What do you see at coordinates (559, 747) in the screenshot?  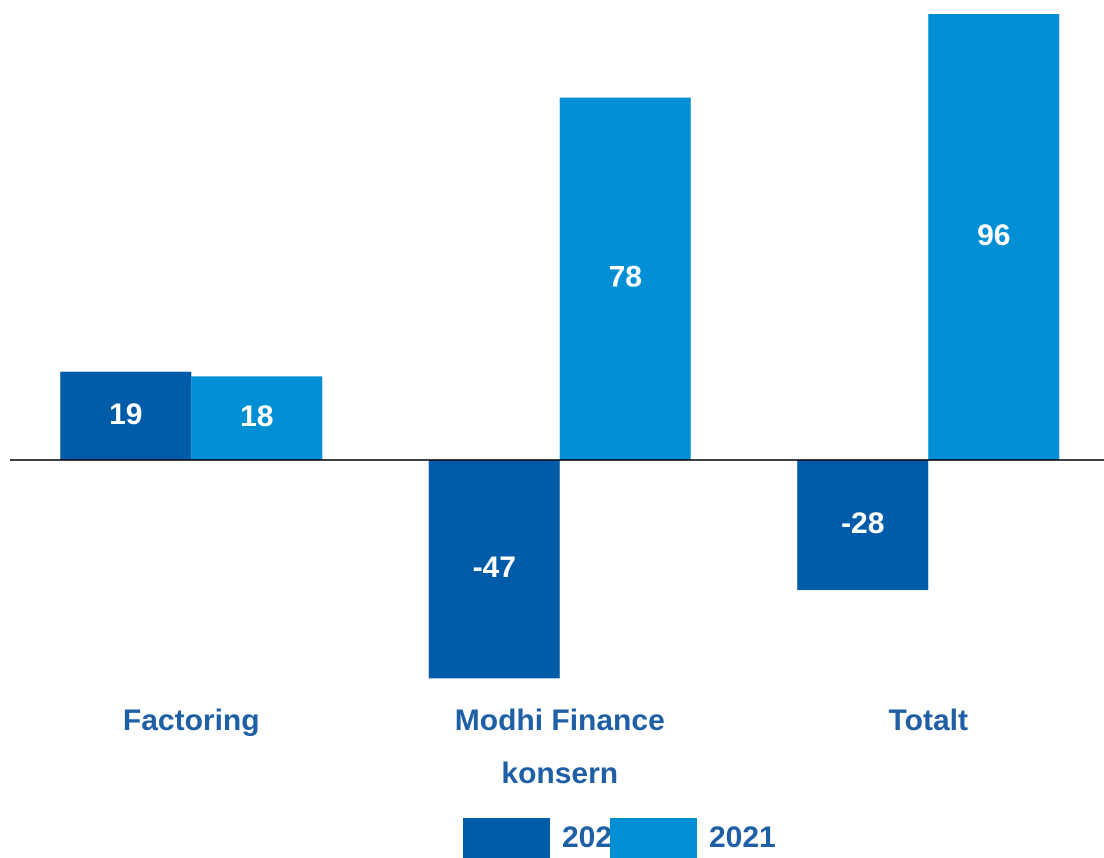 I see `category-label: Modhi Finance konsern` at bounding box center [559, 747].